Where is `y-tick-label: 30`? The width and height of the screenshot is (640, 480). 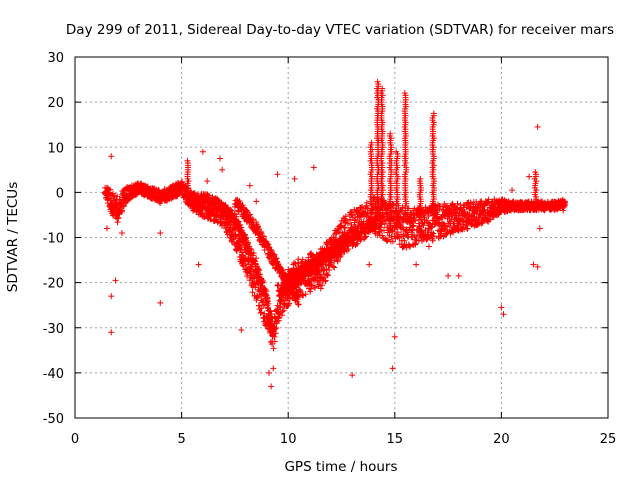 y-tick-label: 30 is located at coordinates (55, 58).